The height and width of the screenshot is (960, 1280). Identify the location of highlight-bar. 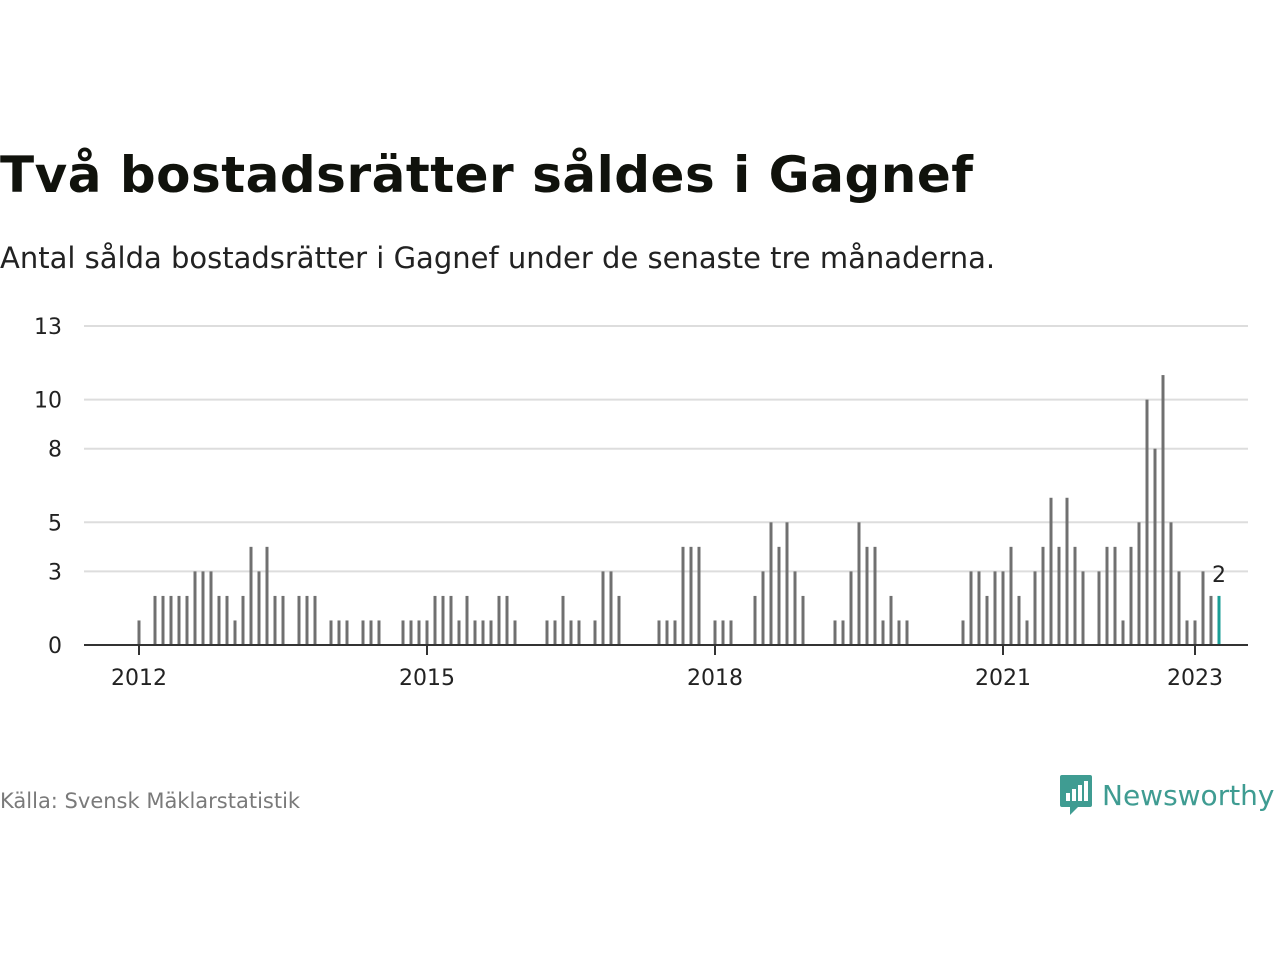
(1219, 620).